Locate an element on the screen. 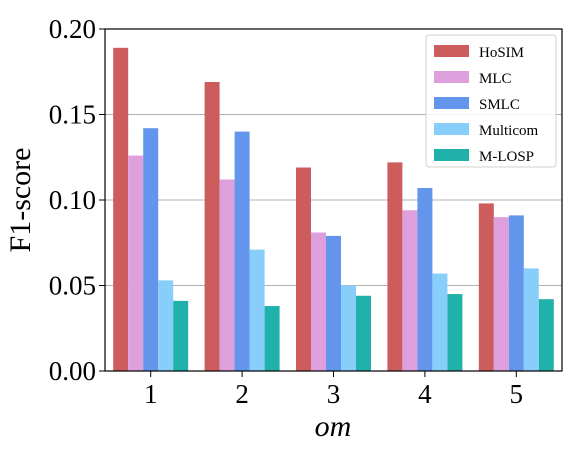 The height and width of the screenshot is (450, 570). y-axis-title: F1-score is located at coordinates (20, 200).